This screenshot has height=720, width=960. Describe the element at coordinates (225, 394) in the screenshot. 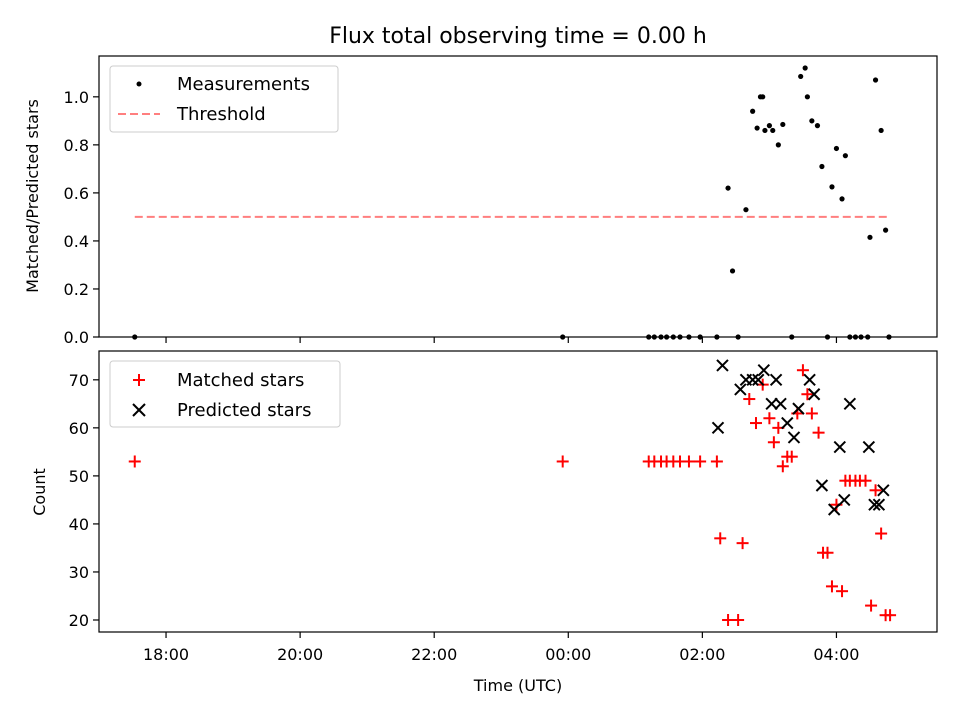

I see `bottom-legend: Matched stars Predicted stars` at that location.